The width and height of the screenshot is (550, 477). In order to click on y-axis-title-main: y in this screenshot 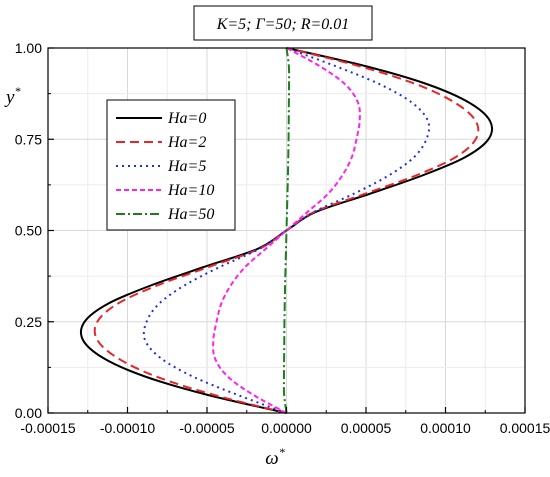, I will do `click(9, 97)`.